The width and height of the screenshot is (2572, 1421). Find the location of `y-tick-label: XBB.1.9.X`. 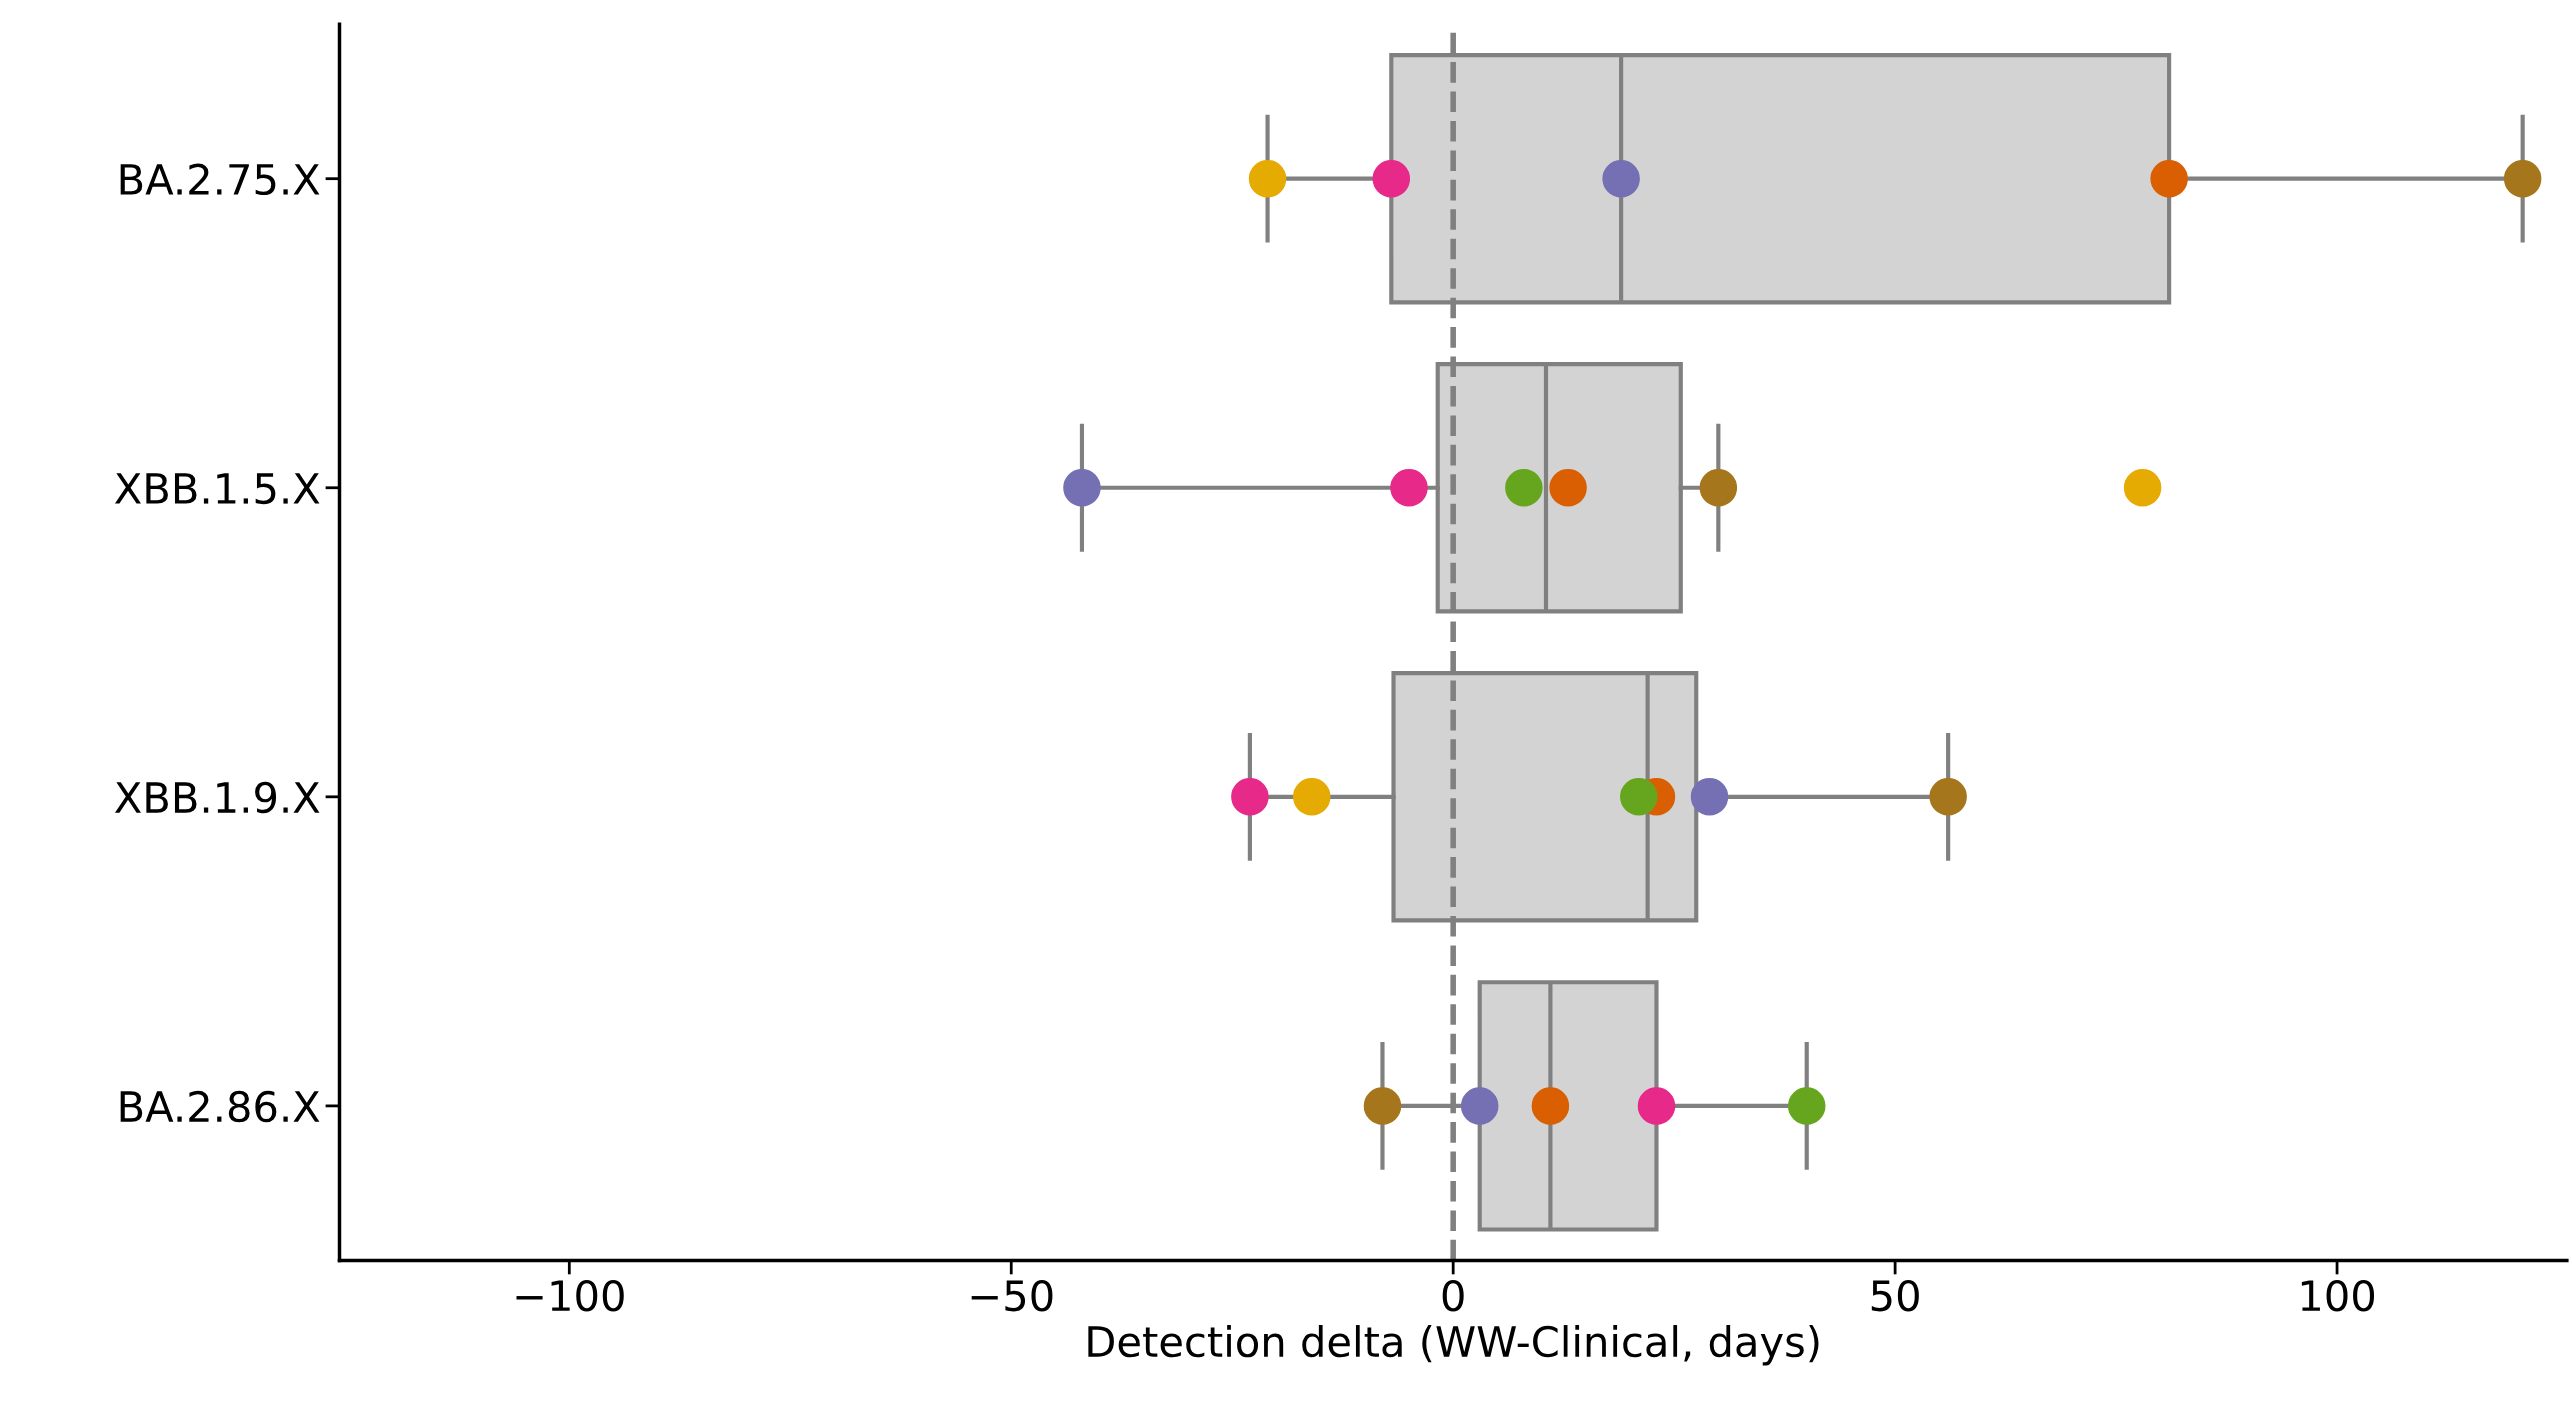

y-tick-label: XBB.1.9.X is located at coordinates (217, 797).